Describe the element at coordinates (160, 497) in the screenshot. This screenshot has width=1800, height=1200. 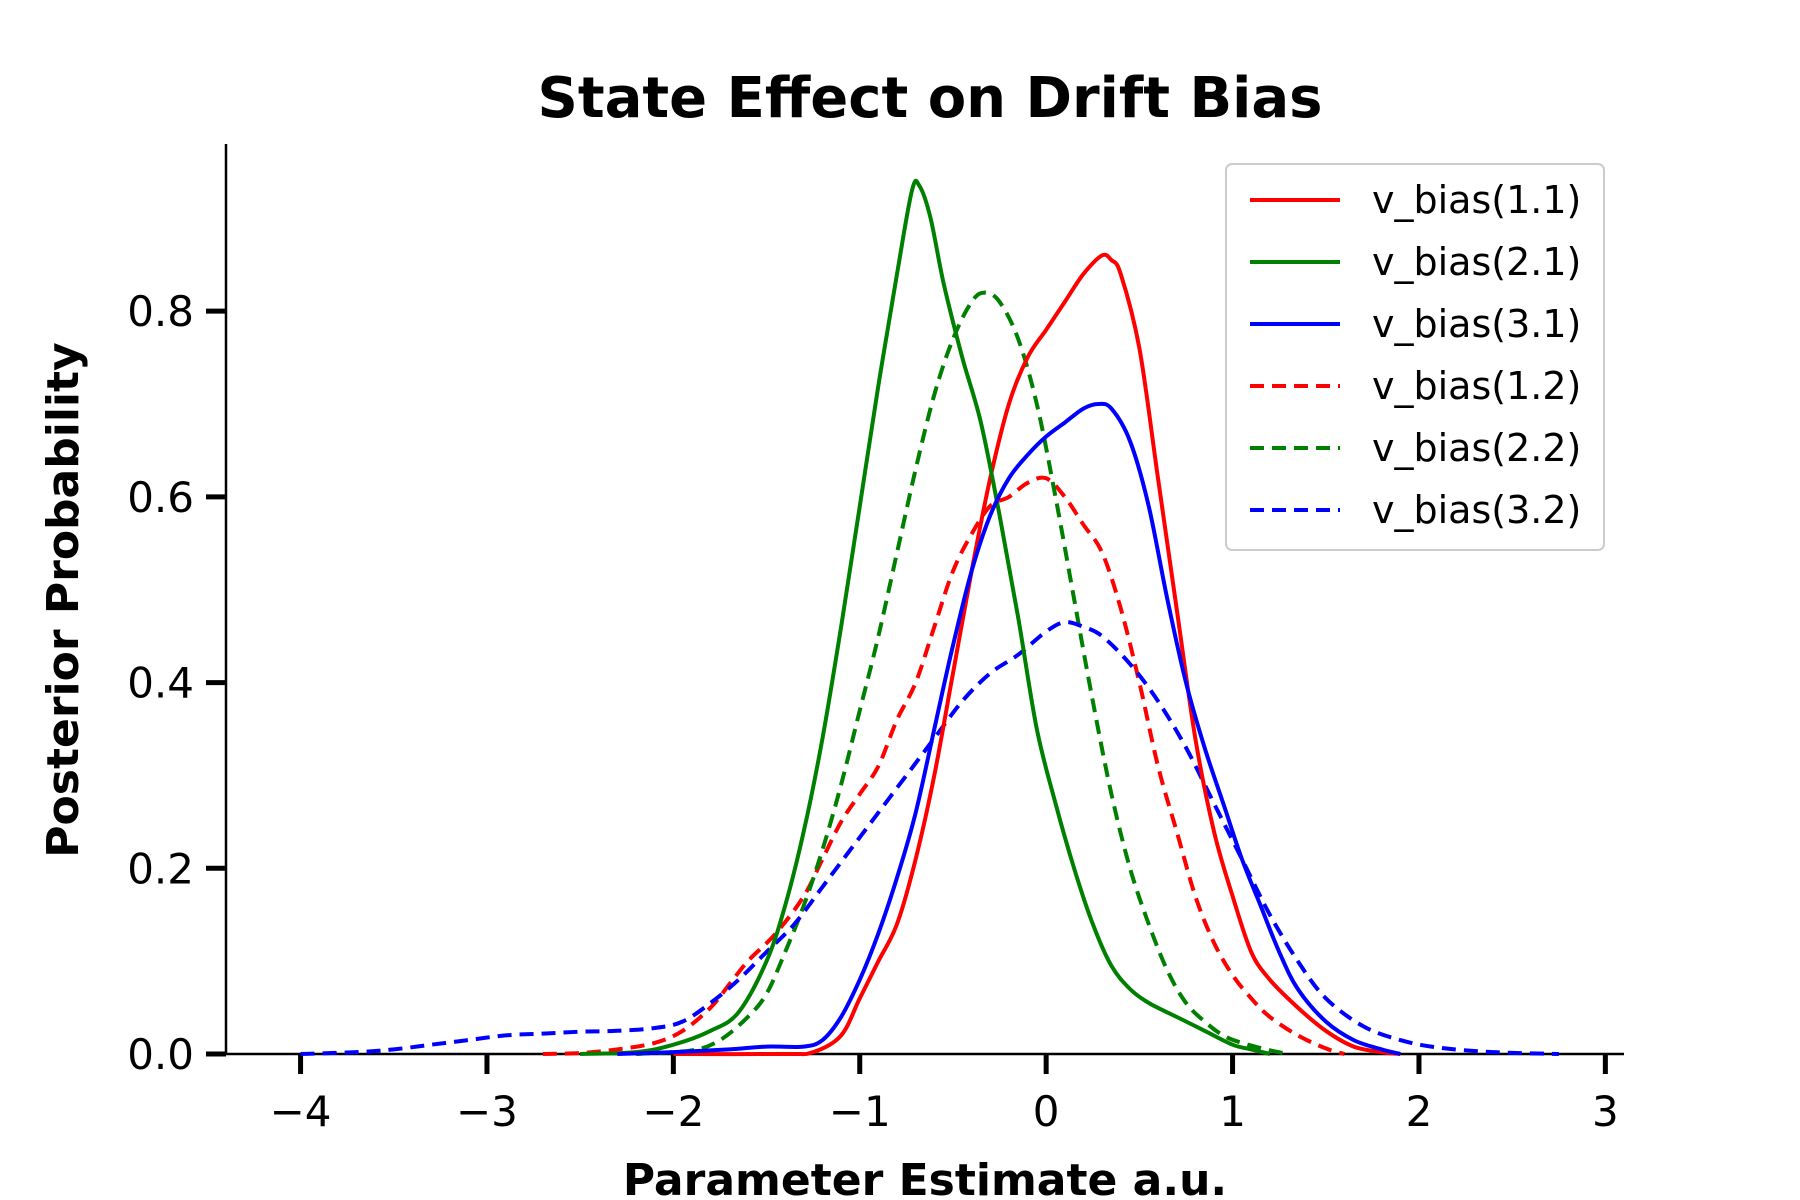
I see `y-tick-label: 0.6` at that location.